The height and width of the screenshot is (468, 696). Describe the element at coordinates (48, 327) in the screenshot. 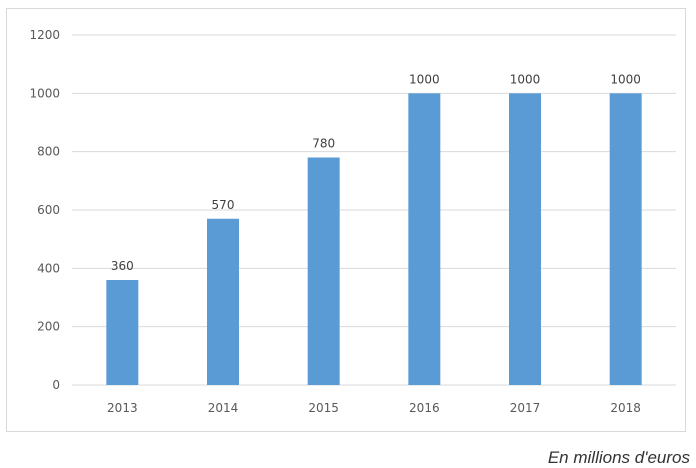

I see `y-tick-label: 200` at that location.